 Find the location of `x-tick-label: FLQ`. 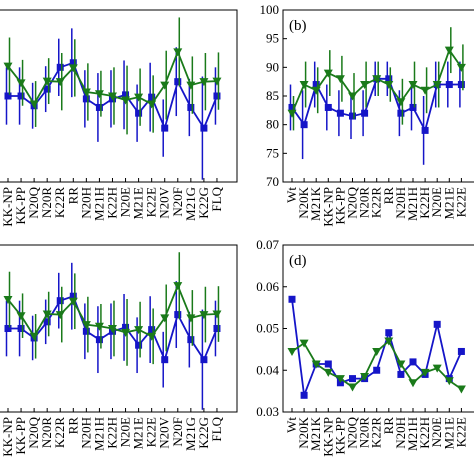

x-tick-label: FLQ is located at coordinates (216, 198).